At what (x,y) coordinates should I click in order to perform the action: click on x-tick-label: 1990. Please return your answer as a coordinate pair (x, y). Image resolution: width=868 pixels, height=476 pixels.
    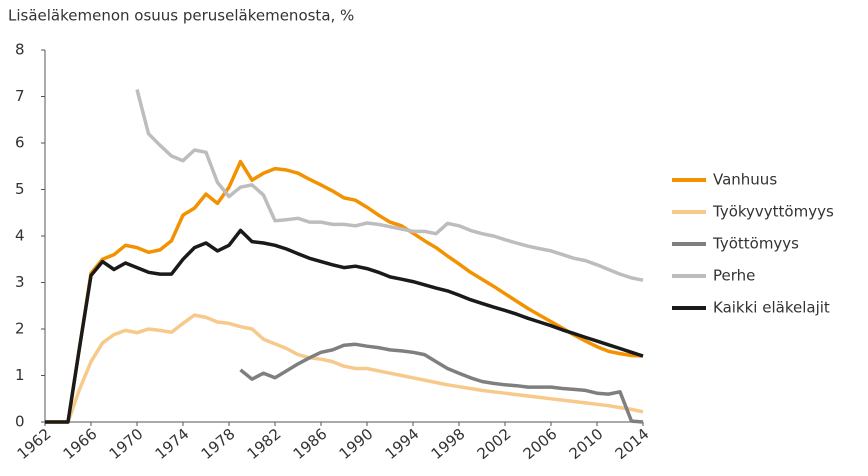
    Looking at the image, I should click on (356, 444).